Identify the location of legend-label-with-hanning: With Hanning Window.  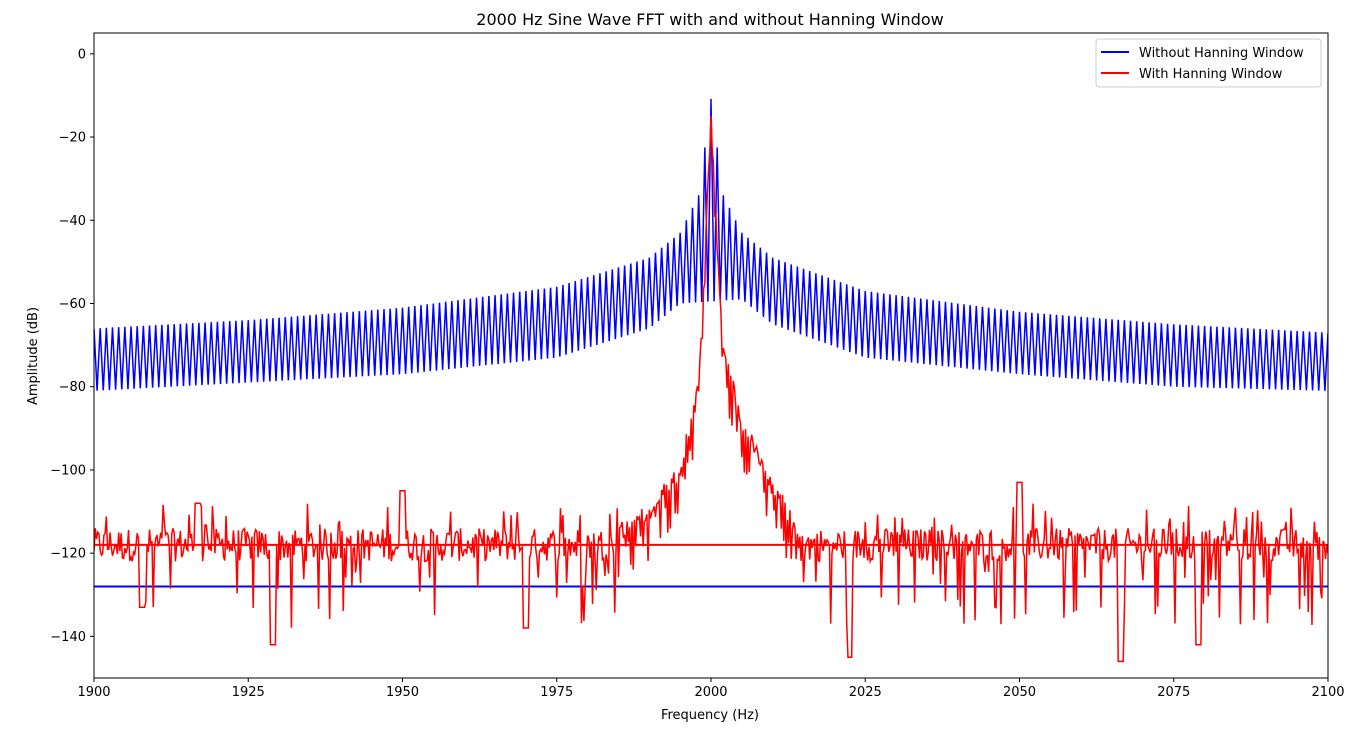
(1211, 74).